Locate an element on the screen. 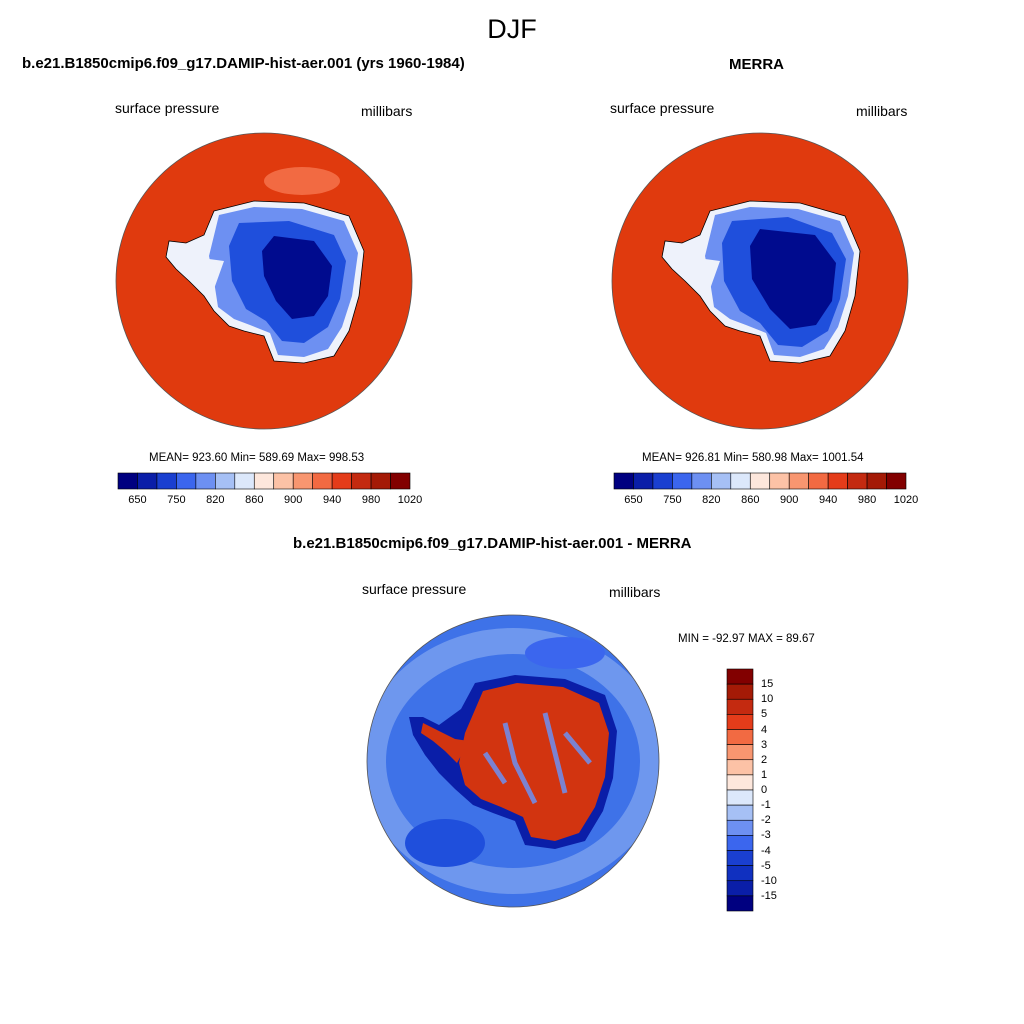 This screenshot has width=1024, height=1024. obs-peninsula is located at coordinates (694, 269).